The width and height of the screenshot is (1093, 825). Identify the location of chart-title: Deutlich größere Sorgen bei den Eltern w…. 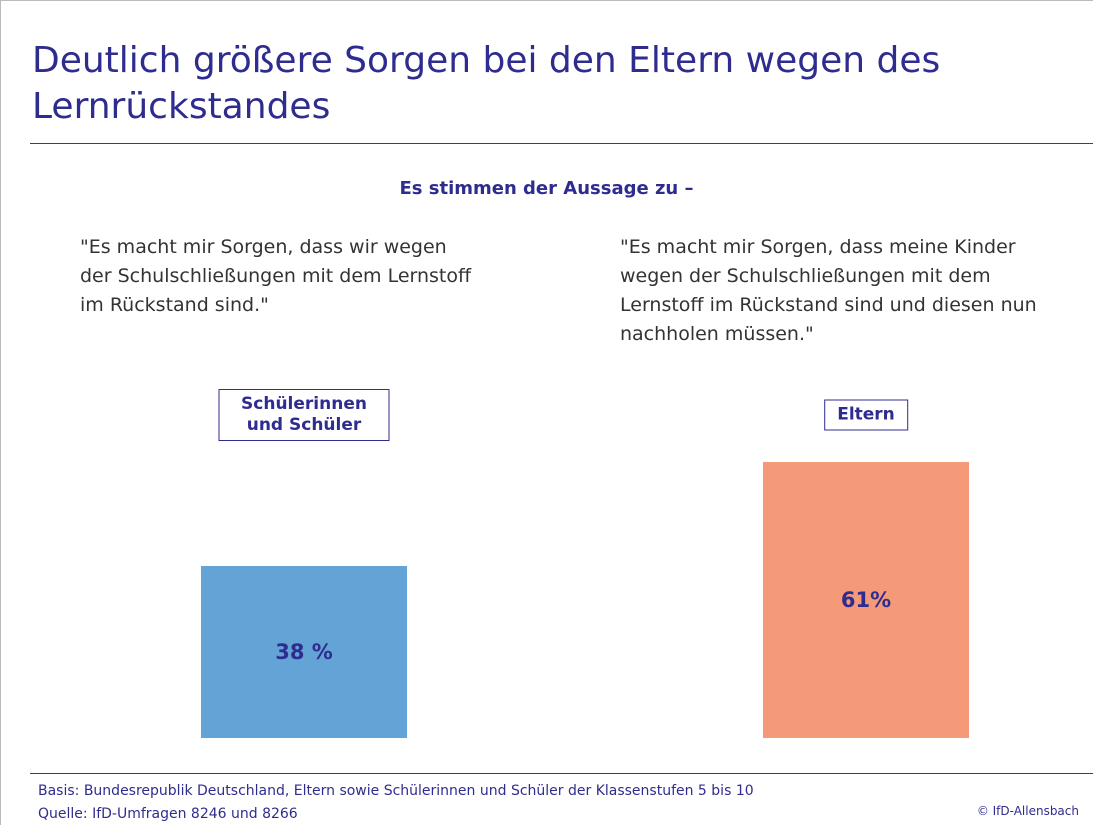
(486, 83).